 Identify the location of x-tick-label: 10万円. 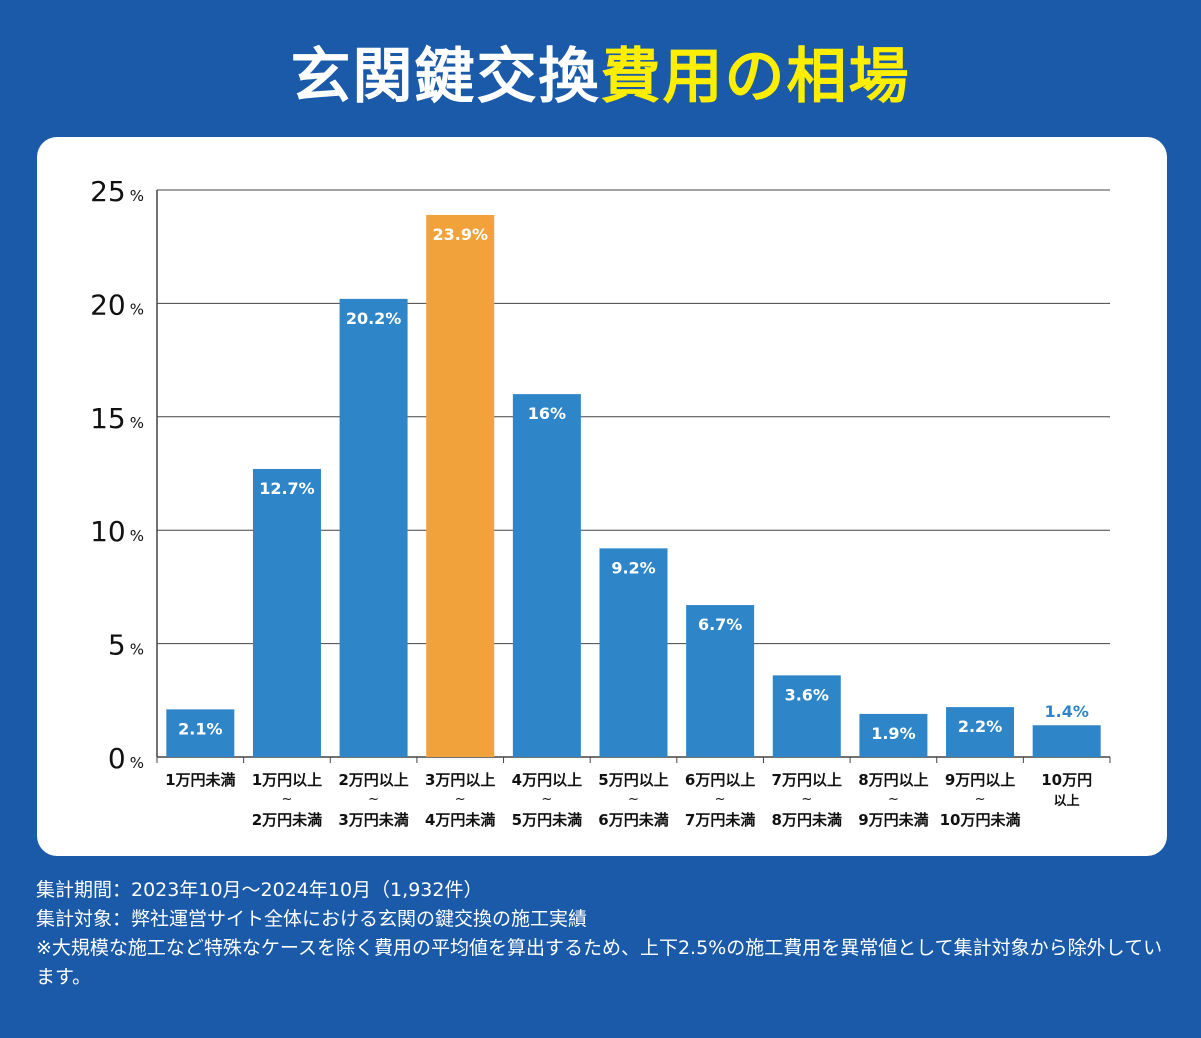
(1066, 780).